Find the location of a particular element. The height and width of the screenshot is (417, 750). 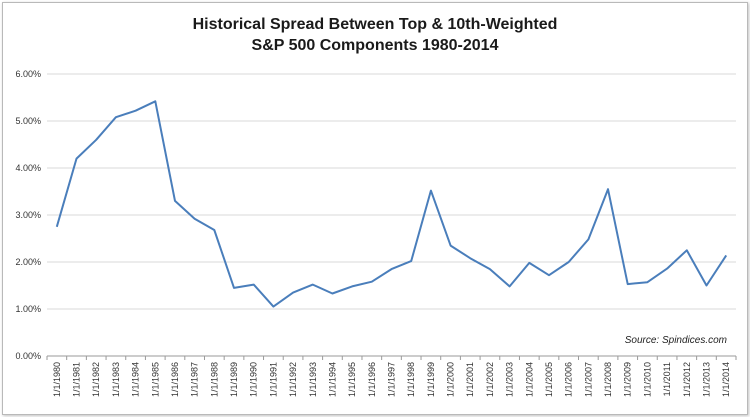

x-tick-label: 1/1/1987 is located at coordinates (195, 379).